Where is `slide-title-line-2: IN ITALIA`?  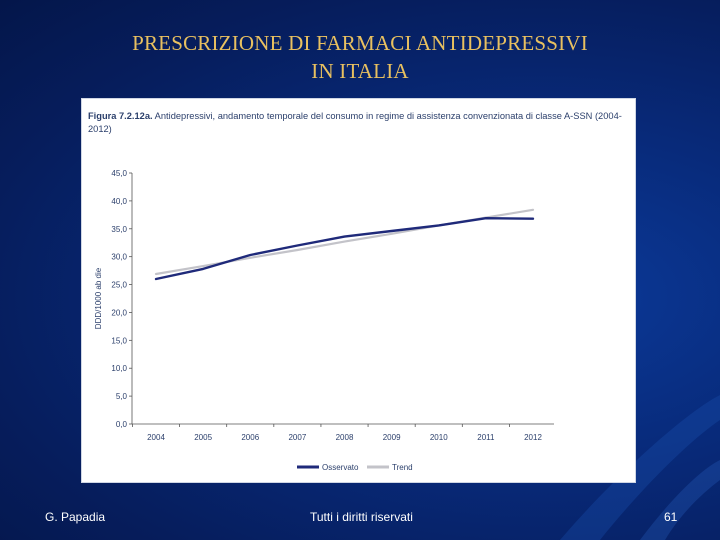
slide-title-line-2: IN ITALIA is located at coordinates (360, 71).